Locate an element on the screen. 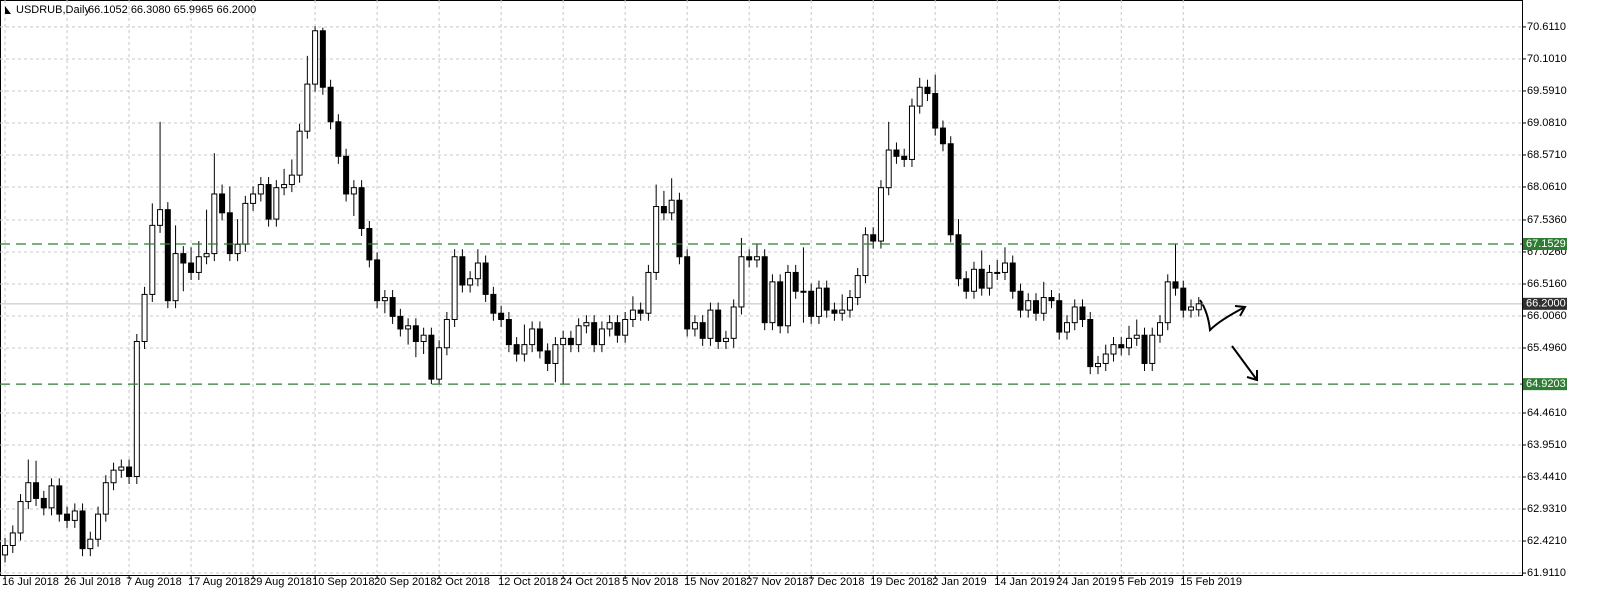 The width and height of the screenshot is (1617, 613). y-tick-label: 68.0610 is located at coordinates (1547, 187).